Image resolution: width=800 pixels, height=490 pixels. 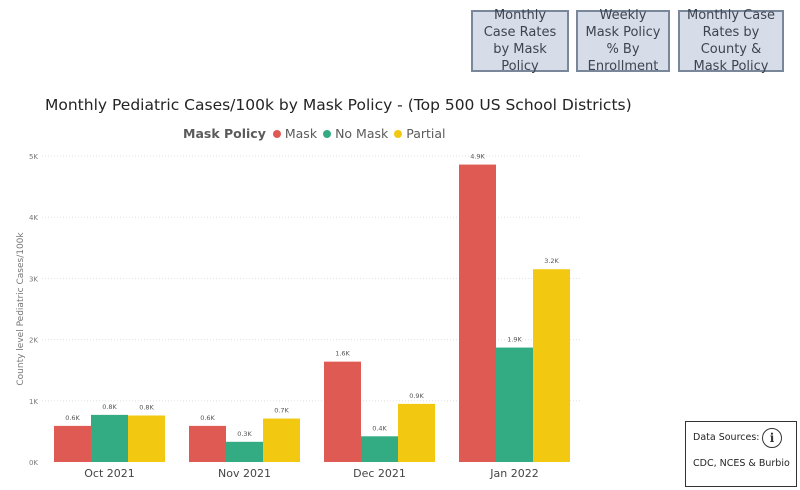 I want to click on data-label: 1.6K, so click(x=342, y=354).